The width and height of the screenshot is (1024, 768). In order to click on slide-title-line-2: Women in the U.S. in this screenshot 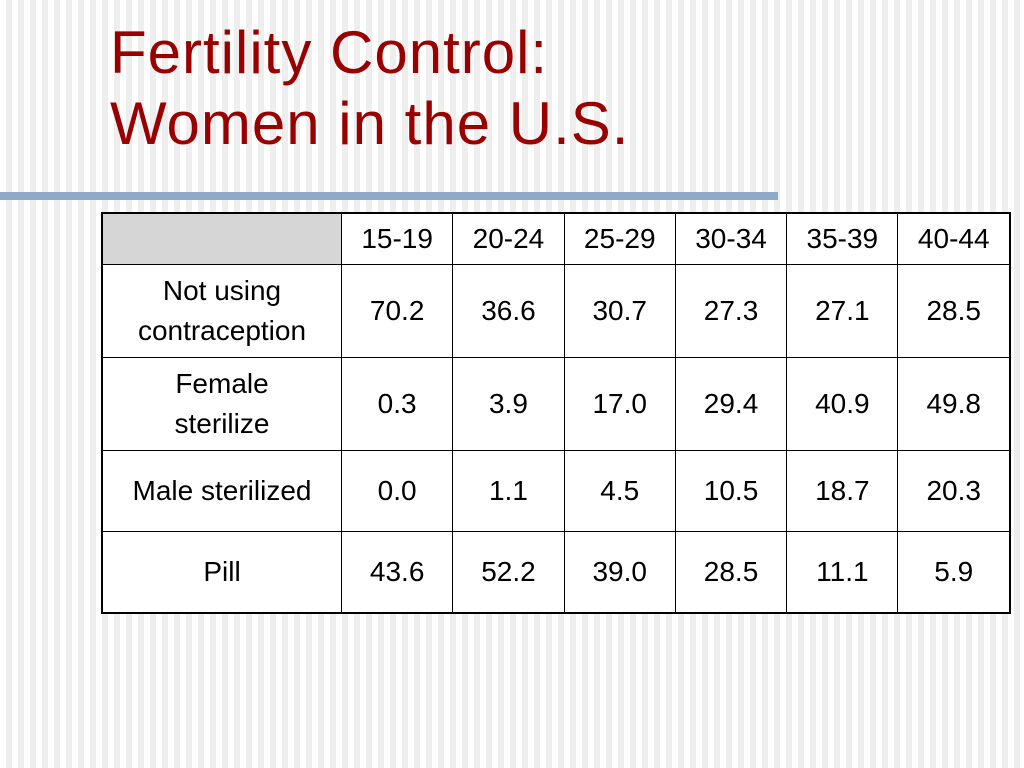, I will do `click(370, 123)`.